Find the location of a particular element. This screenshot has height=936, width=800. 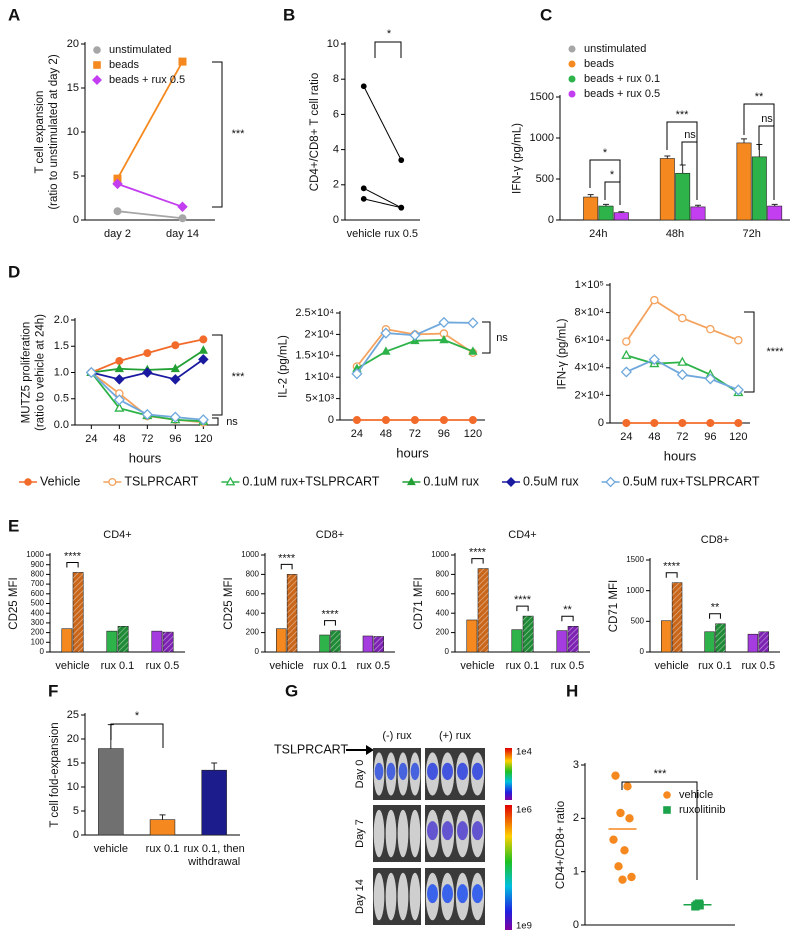

y-axis-label: MUTZ5 proliferation is located at coordinates (27, 373).